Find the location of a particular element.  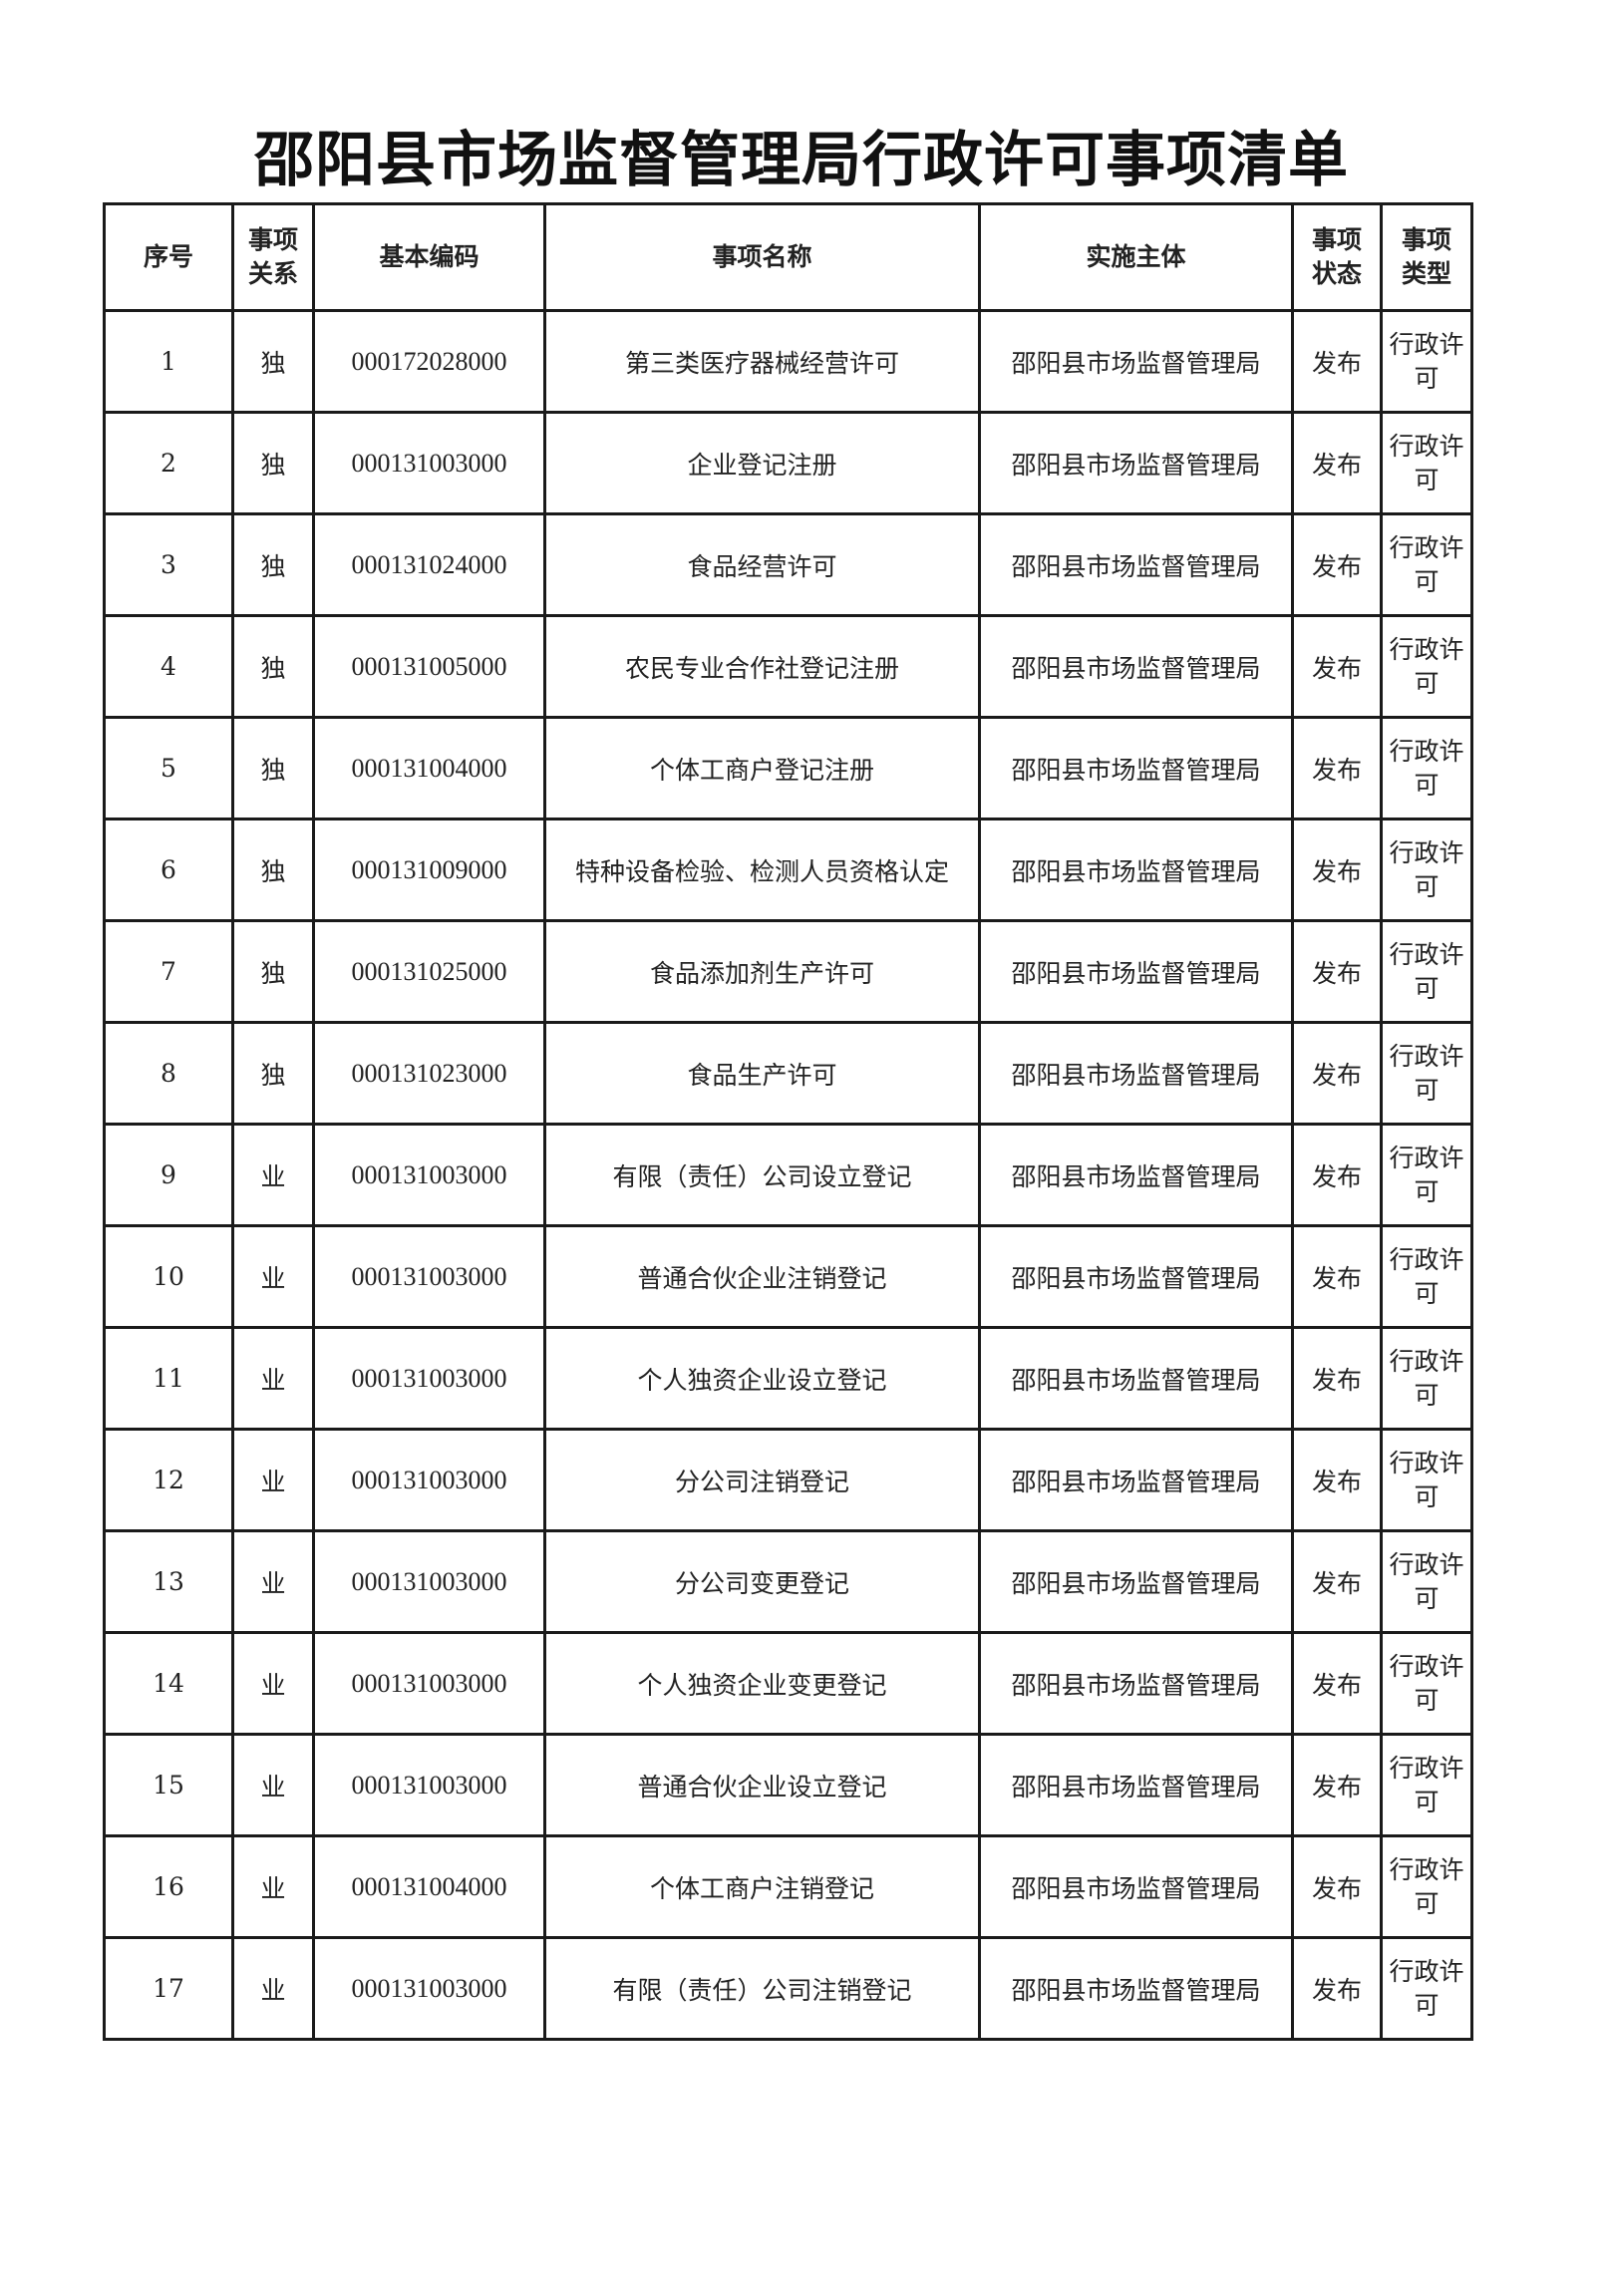

column-header-implementer: 实施主体 is located at coordinates (1136, 257).